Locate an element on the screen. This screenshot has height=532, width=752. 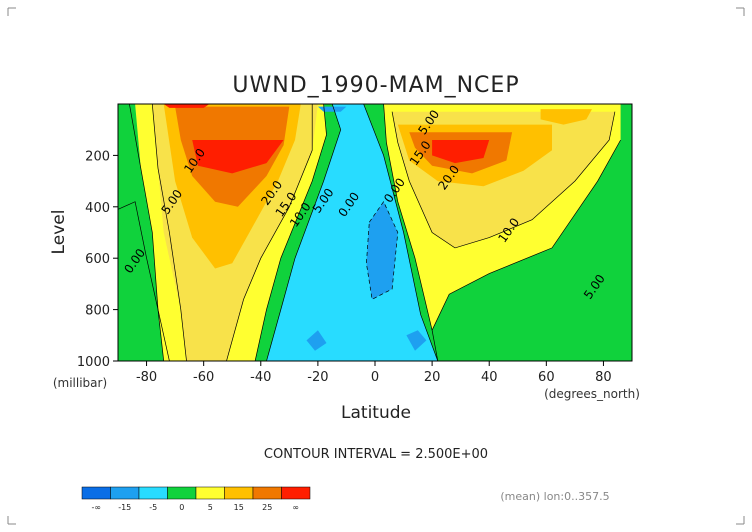
x-tick-label-1: -60 is located at coordinates (203, 377).